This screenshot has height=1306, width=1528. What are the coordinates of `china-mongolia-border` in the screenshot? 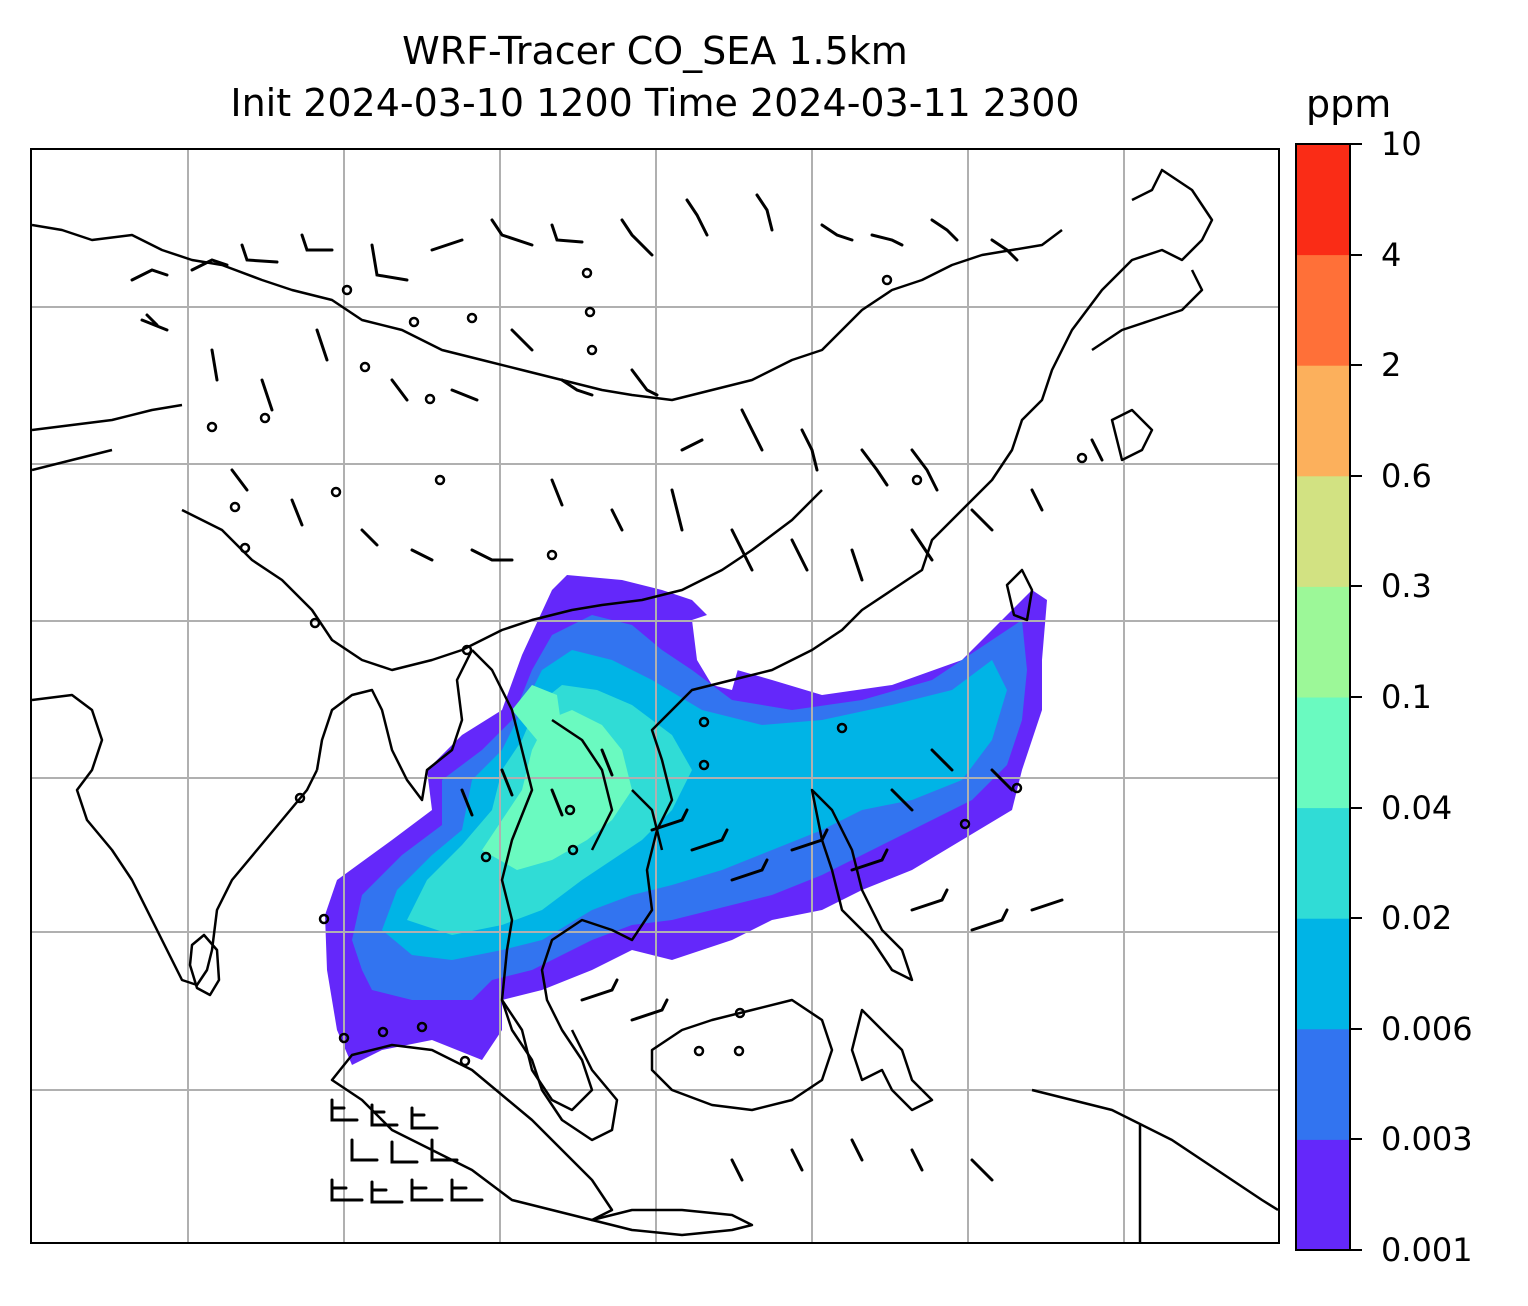 It's located at (547, 312).